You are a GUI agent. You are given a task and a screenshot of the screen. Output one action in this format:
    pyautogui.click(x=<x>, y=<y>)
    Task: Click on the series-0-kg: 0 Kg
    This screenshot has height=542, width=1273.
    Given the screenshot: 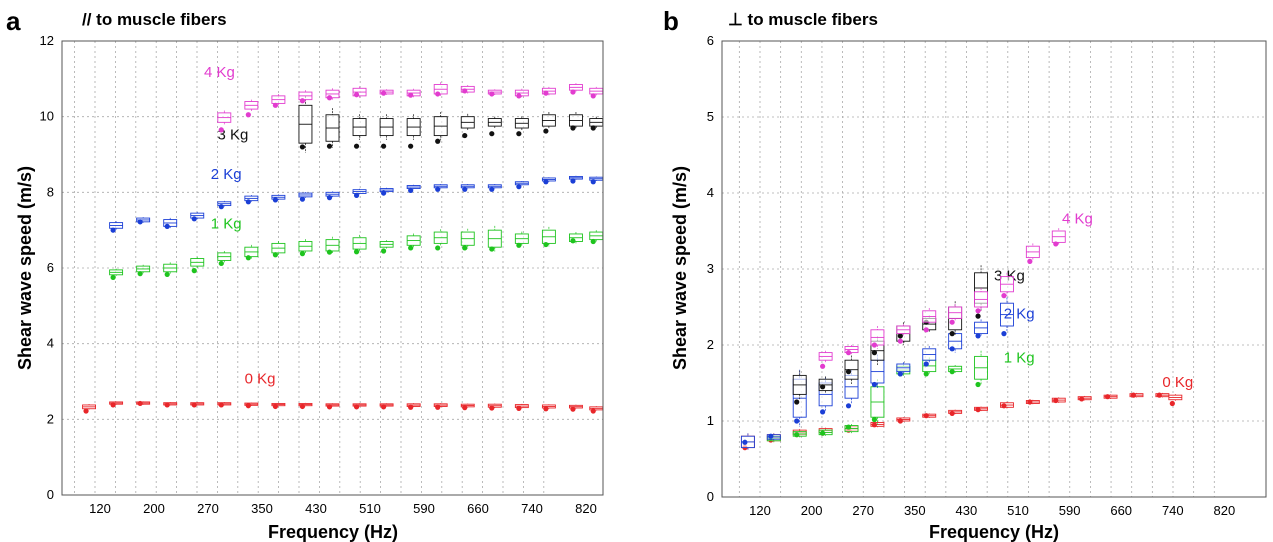 What is the action you would take?
    pyautogui.click(x=966, y=412)
    